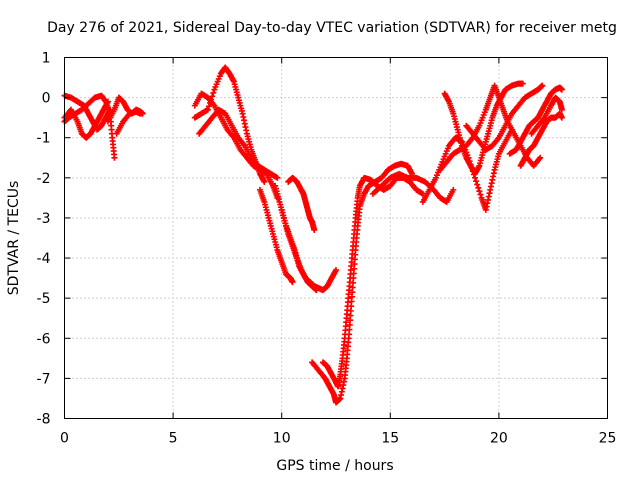 This screenshot has height=480, width=640. Describe the element at coordinates (44, 219) in the screenshot. I see `y-tick-label: -3` at that location.